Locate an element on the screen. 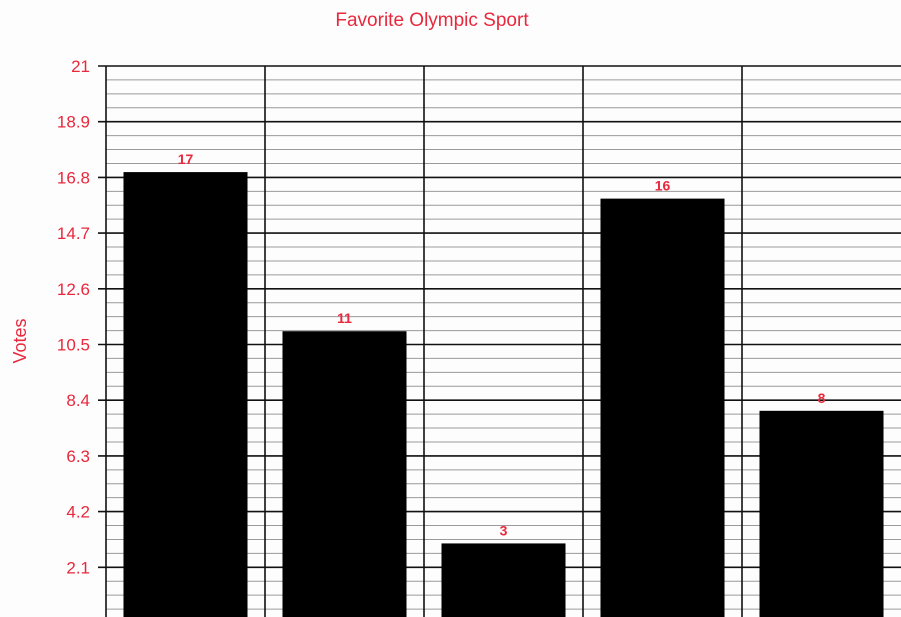 The width and height of the screenshot is (901, 617). bar-value-label: 17 is located at coordinates (186, 159).